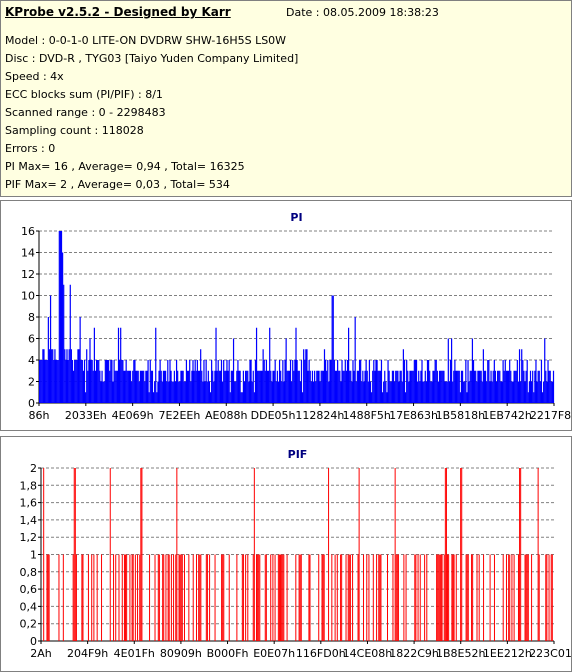 This screenshot has width=572, height=672. Describe the element at coordinates (29, 537) in the screenshot. I see `y-tick-label: 1,2` at that location.